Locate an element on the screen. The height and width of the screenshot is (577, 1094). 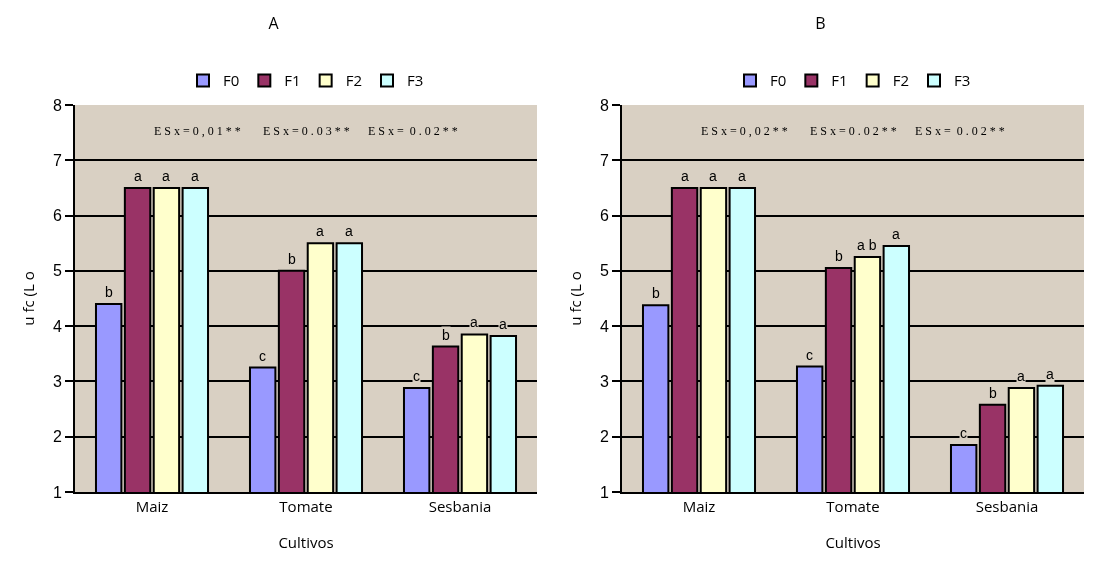
chart-title: B is located at coordinates (820, 22).